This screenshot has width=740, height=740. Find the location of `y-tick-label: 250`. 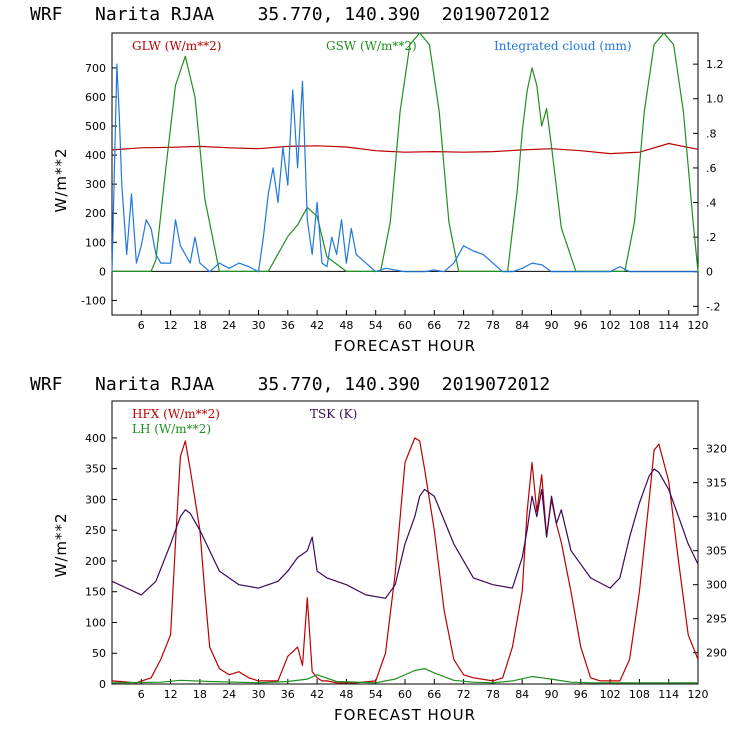

y-tick-label: 250 is located at coordinates (95, 530).